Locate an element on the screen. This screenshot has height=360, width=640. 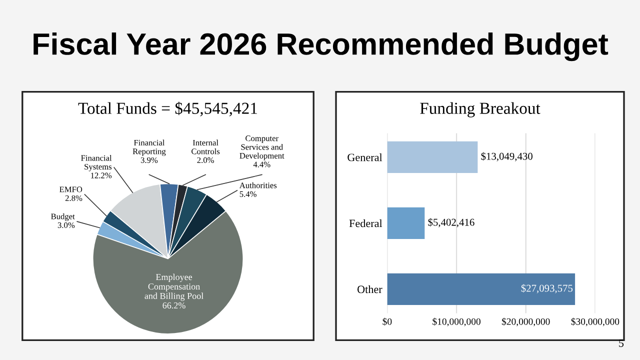
data-label: 3.9% is located at coordinates (149, 160).